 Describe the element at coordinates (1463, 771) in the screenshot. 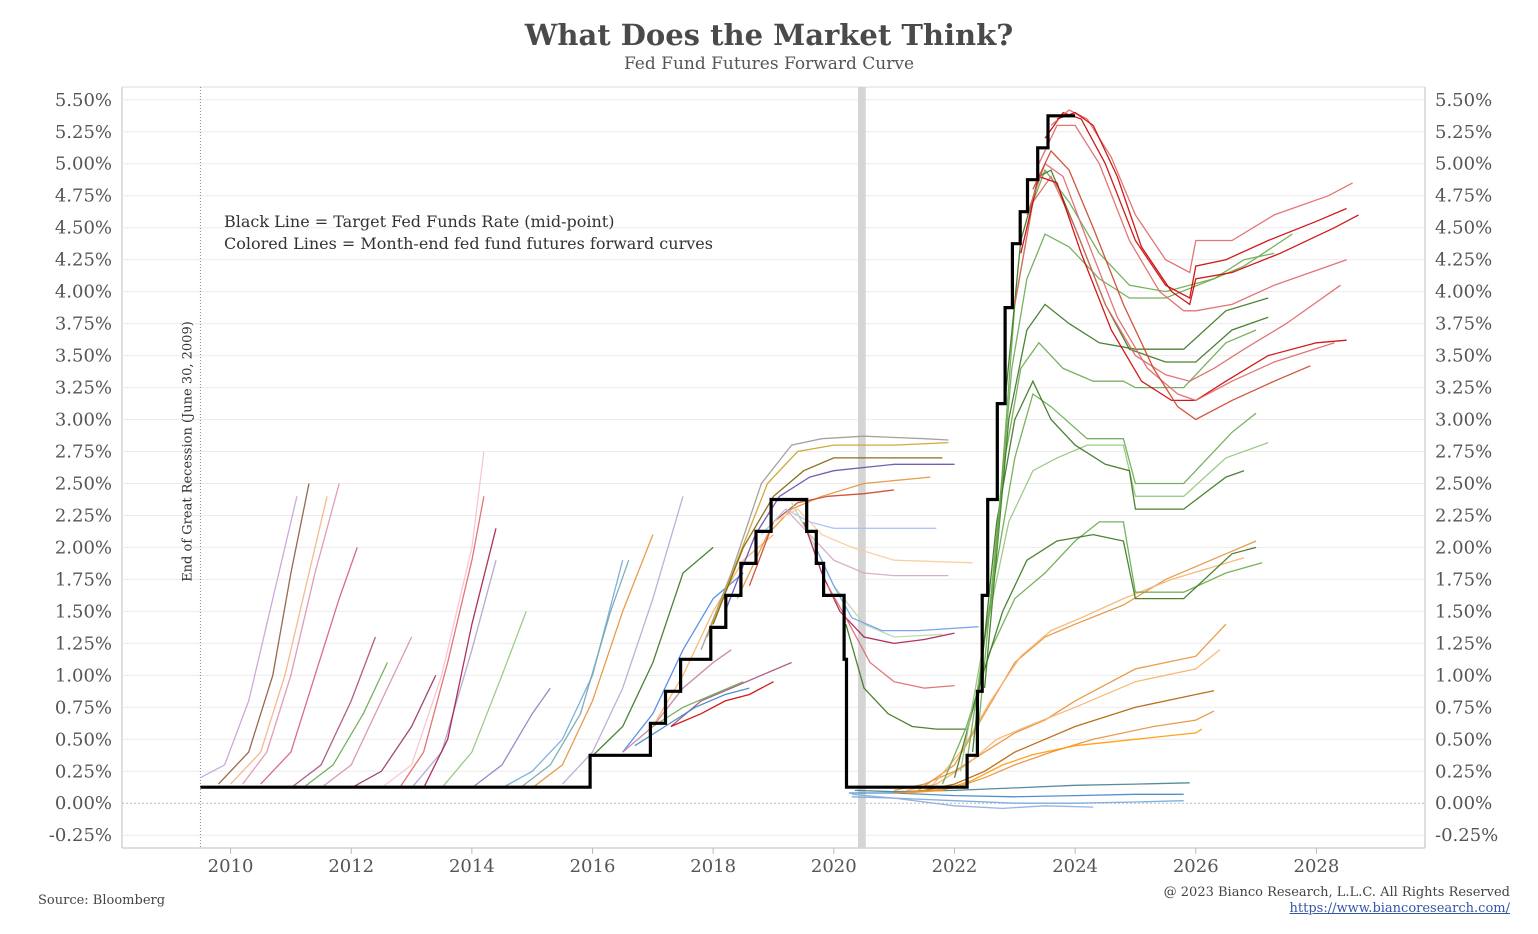

I see `y-tick-label-right: 0.25%` at that location.